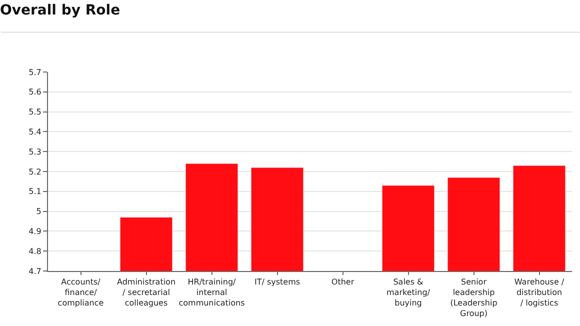 This screenshot has width=580, height=326. Describe the element at coordinates (35, 251) in the screenshot. I see `y-tick-label: 4.8` at that location.